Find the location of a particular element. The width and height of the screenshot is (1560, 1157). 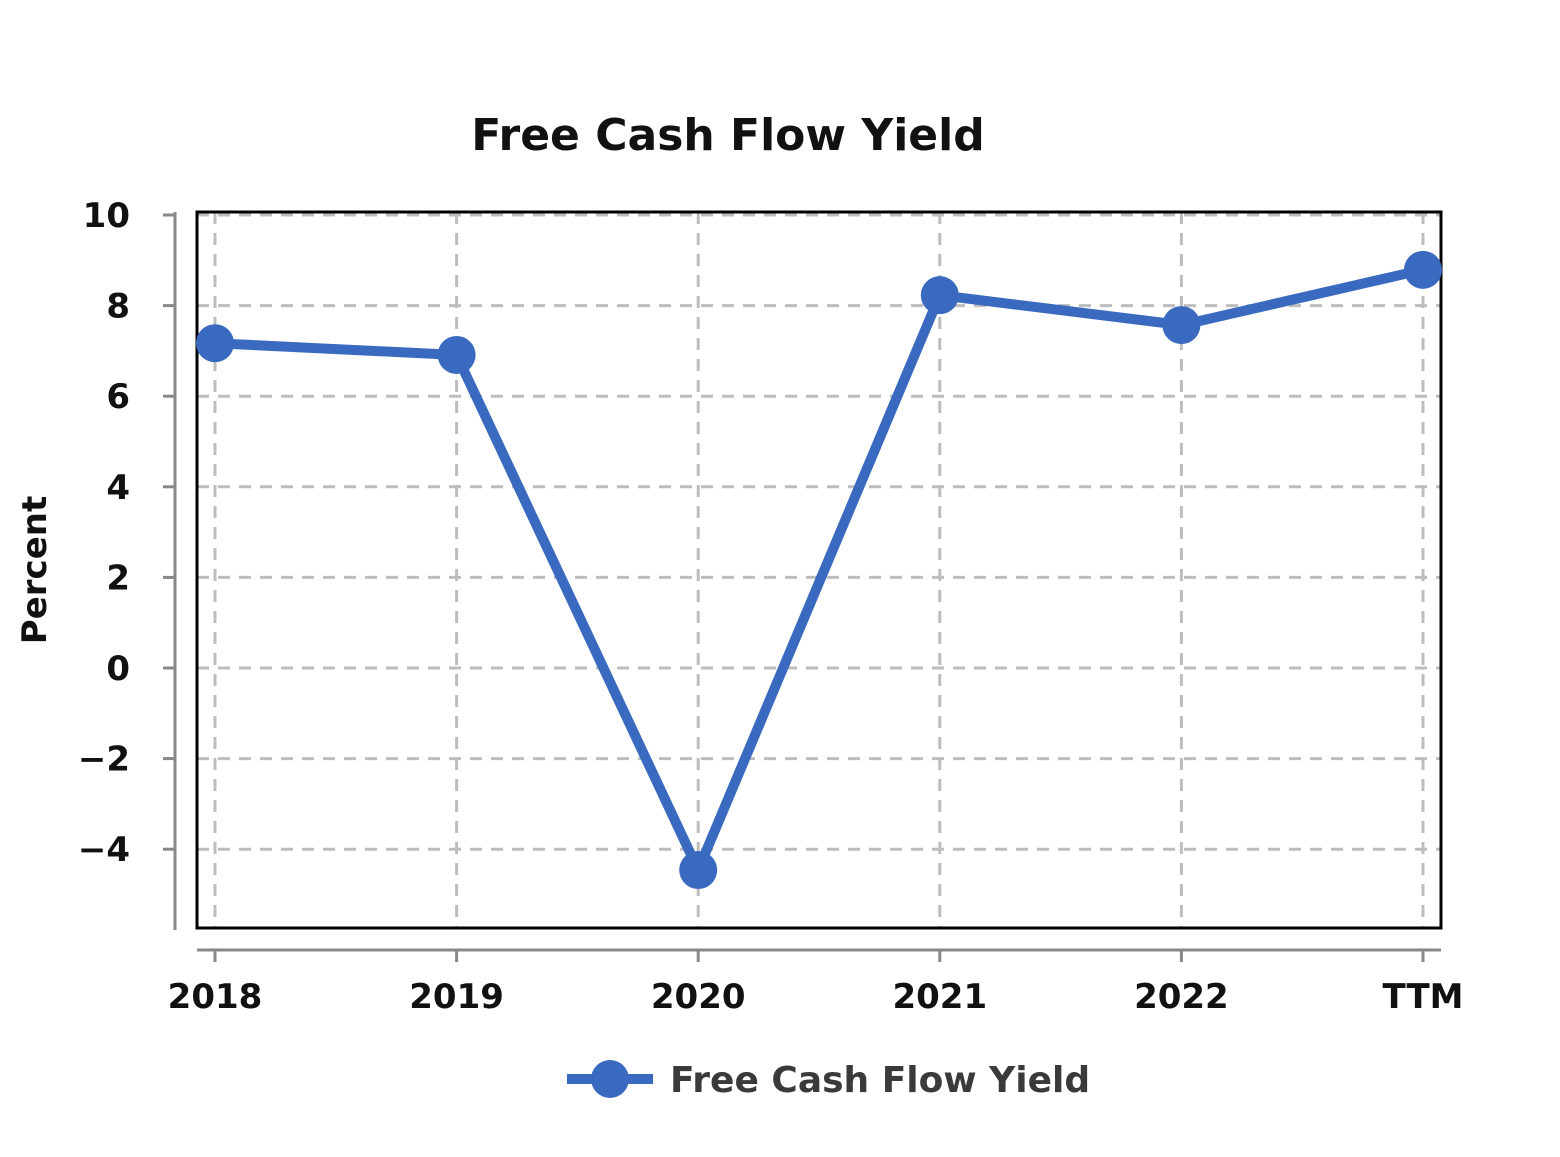

x-tick-label: 2018 is located at coordinates (215, 997).